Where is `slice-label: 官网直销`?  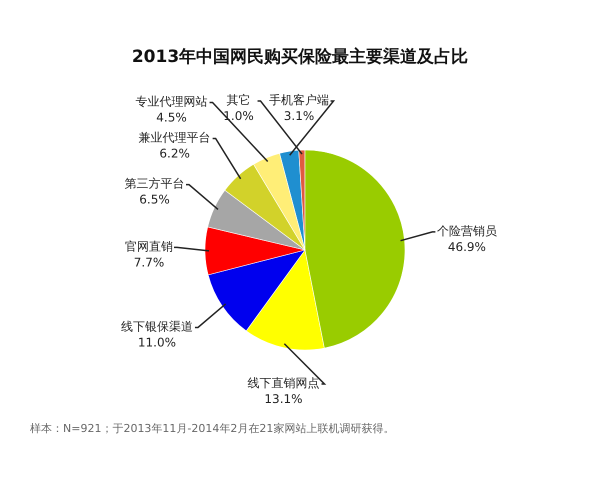
slice-label: 官网直销 is located at coordinates (149, 246).